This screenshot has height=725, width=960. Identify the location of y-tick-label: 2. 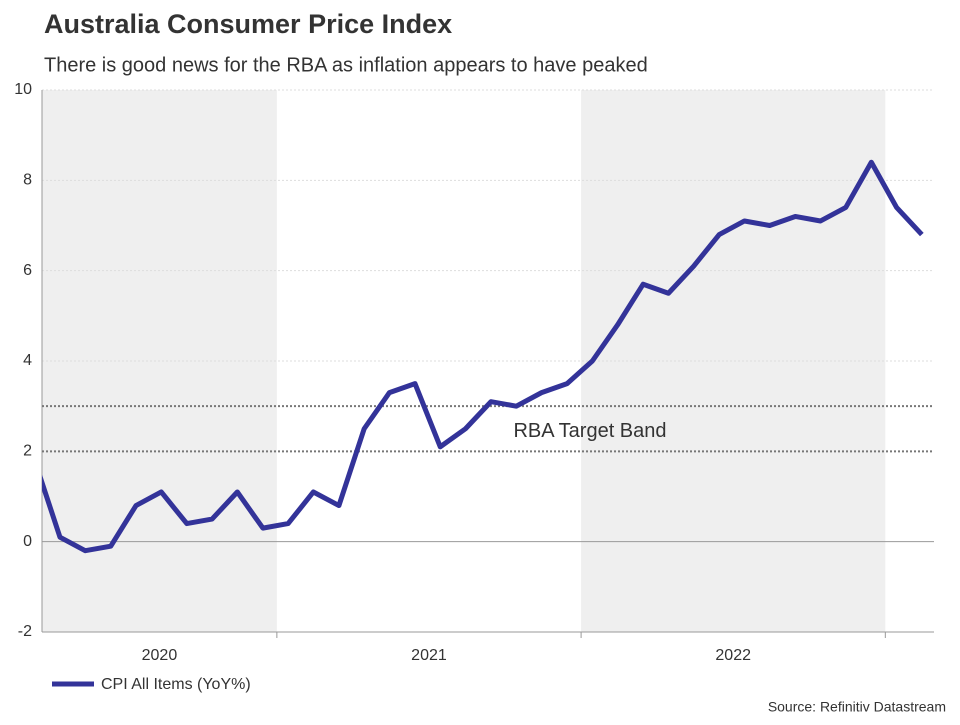
(27, 451).